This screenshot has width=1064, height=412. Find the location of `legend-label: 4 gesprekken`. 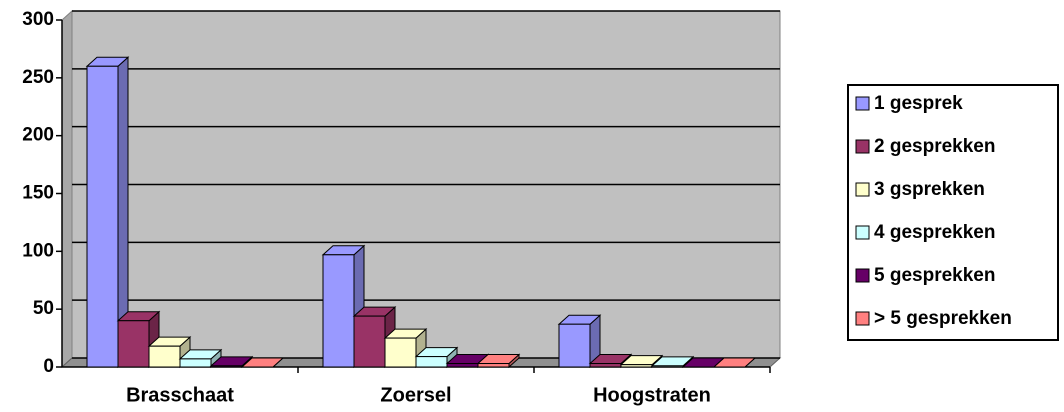

legend-label: 4 gesprekken is located at coordinates (934, 232).